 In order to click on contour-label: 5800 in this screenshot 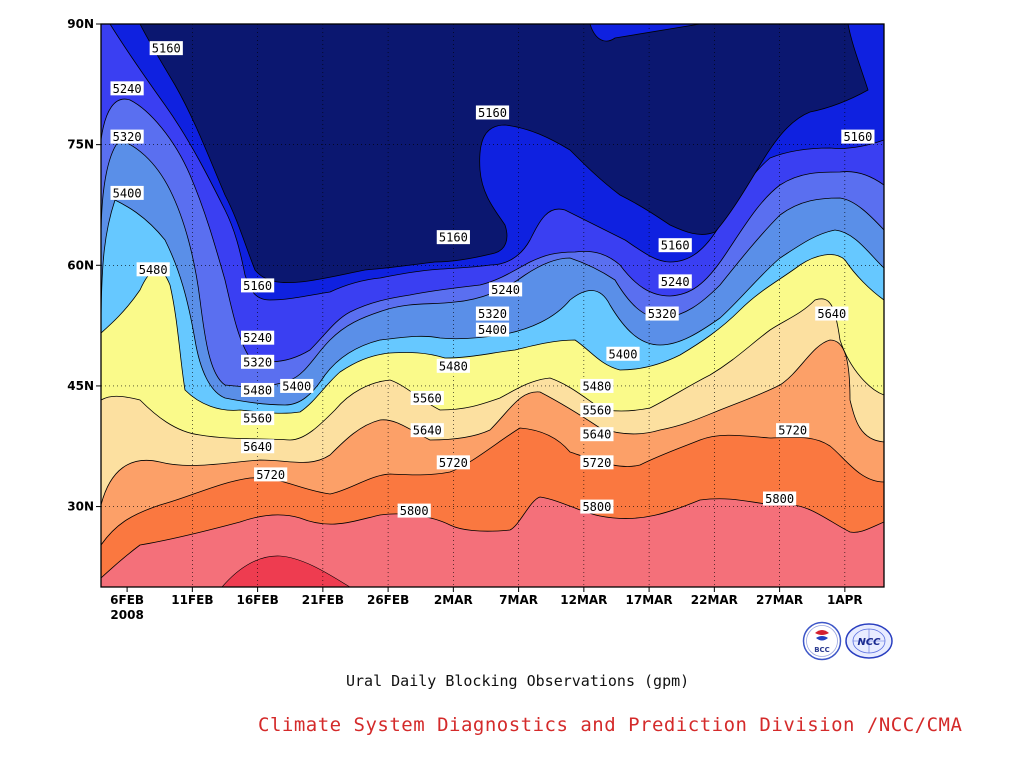, I will do `click(780, 498)`.